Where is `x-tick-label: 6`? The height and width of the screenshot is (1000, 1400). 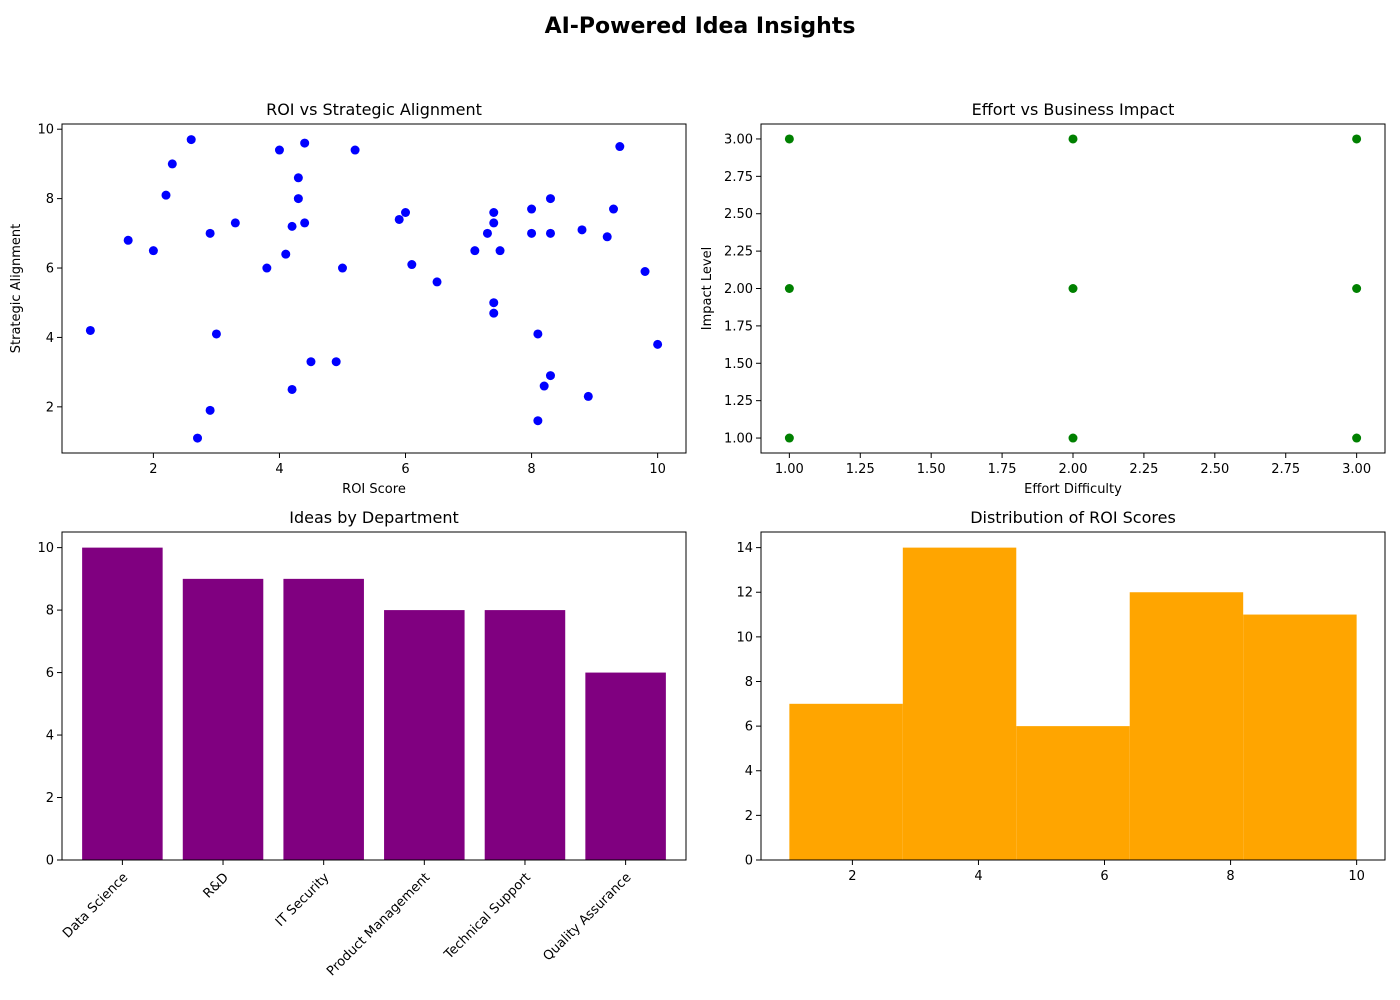 x-tick-label: 6 is located at coordinates (405, 469).